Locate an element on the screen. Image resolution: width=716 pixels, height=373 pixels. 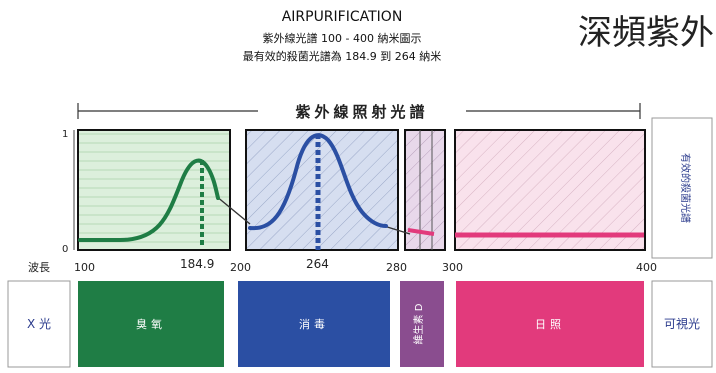
subtitle-effective: 最有效的殺菌光譜為 184.9 到 264 納米 is located at coordinates (342, 56).